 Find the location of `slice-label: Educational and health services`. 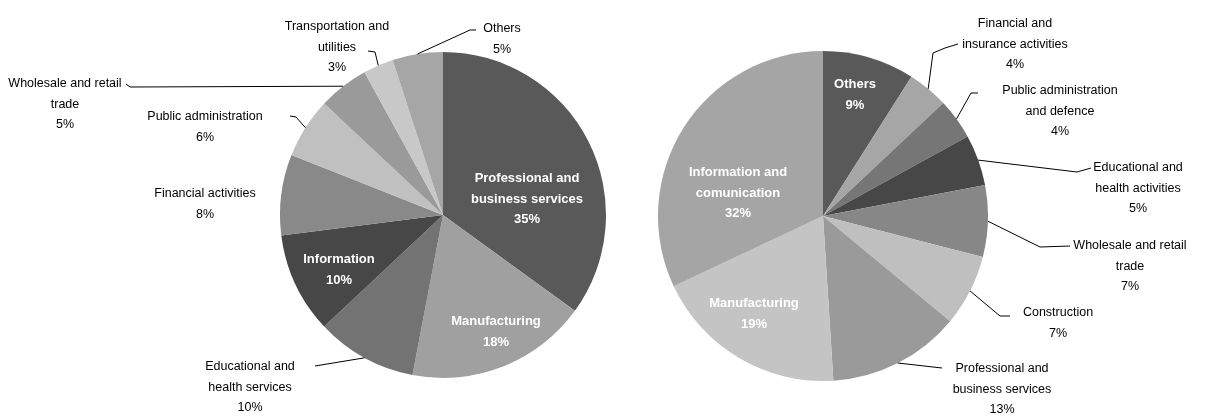

slice-label: Educational and health services is located at coordinates (250, 376).